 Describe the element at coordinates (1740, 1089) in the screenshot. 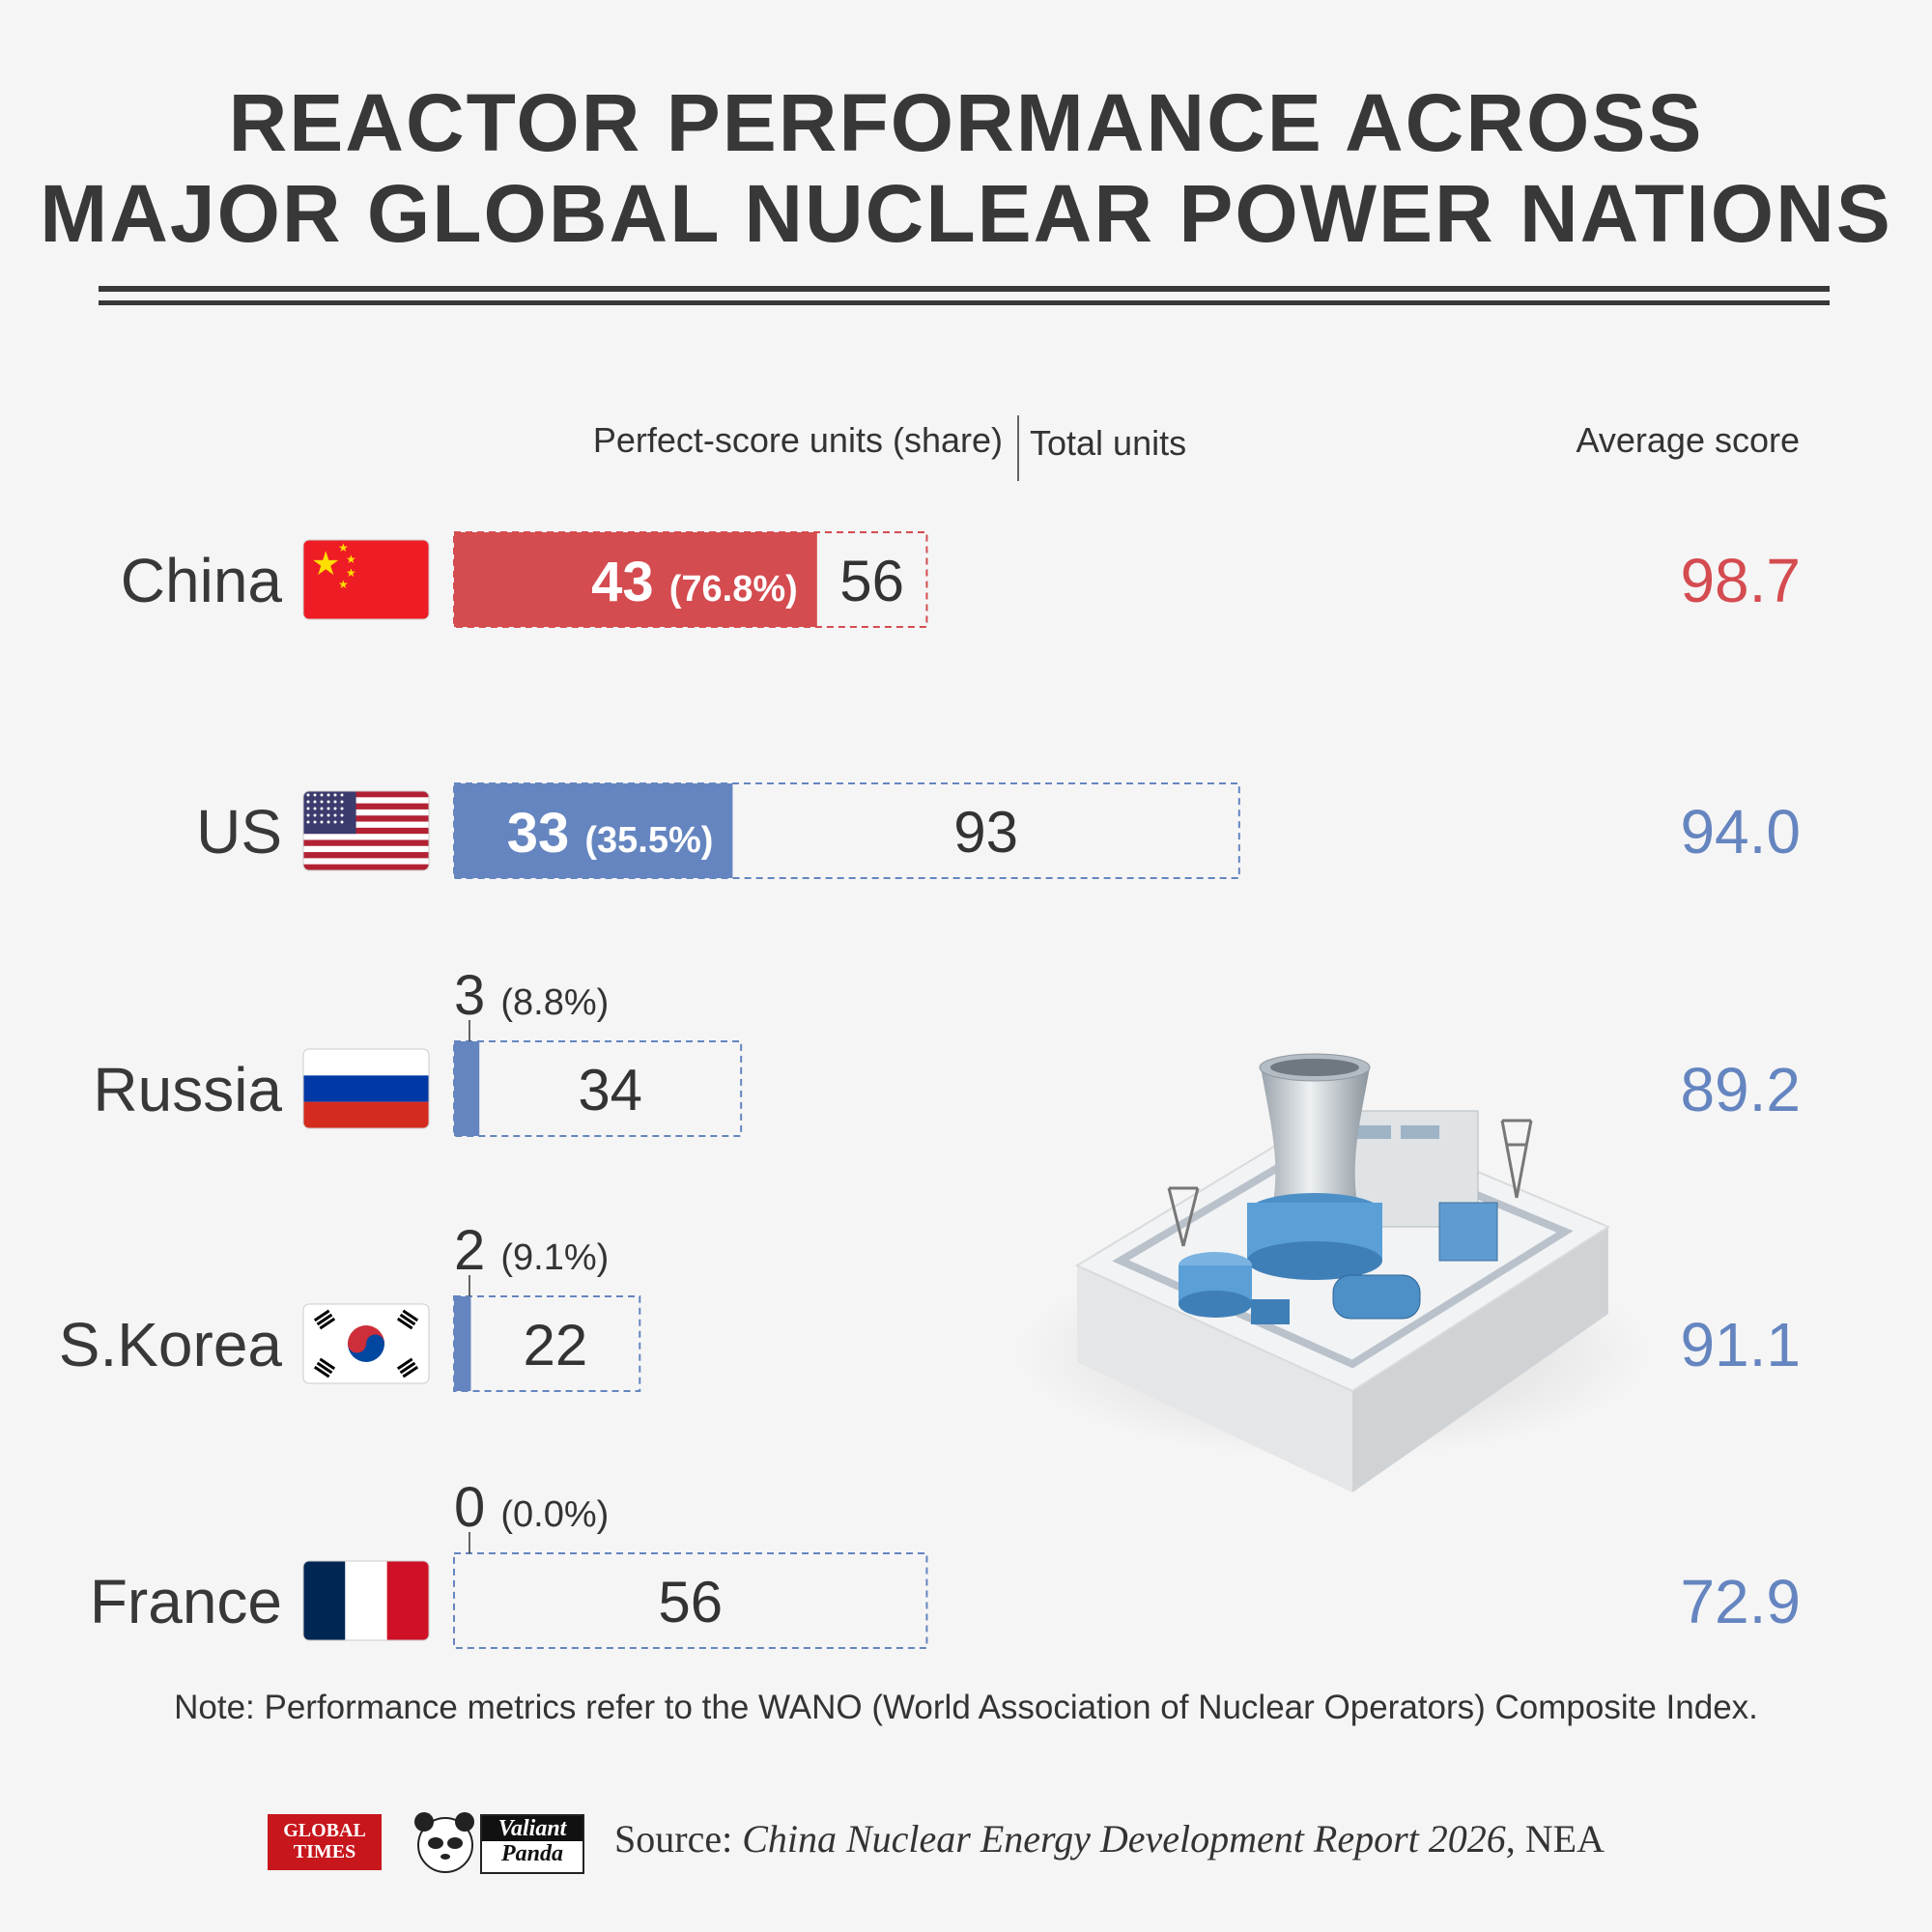

I see `average-score-value: 89.2` at that location.